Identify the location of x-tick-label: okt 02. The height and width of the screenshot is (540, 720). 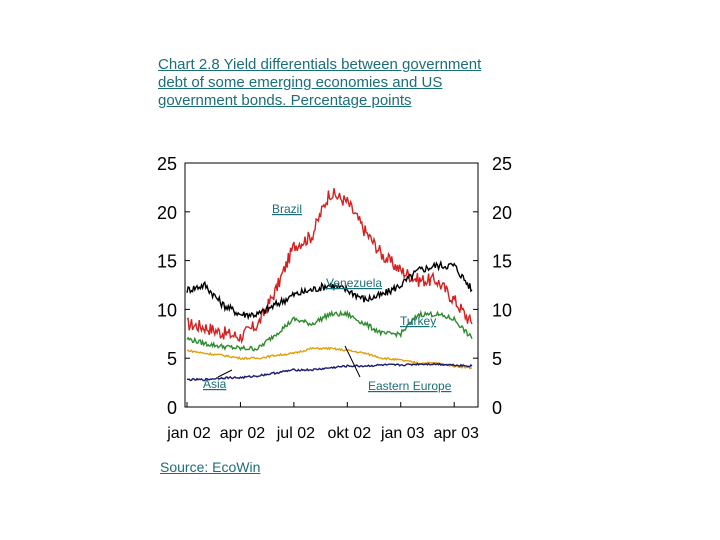
(350, 433).